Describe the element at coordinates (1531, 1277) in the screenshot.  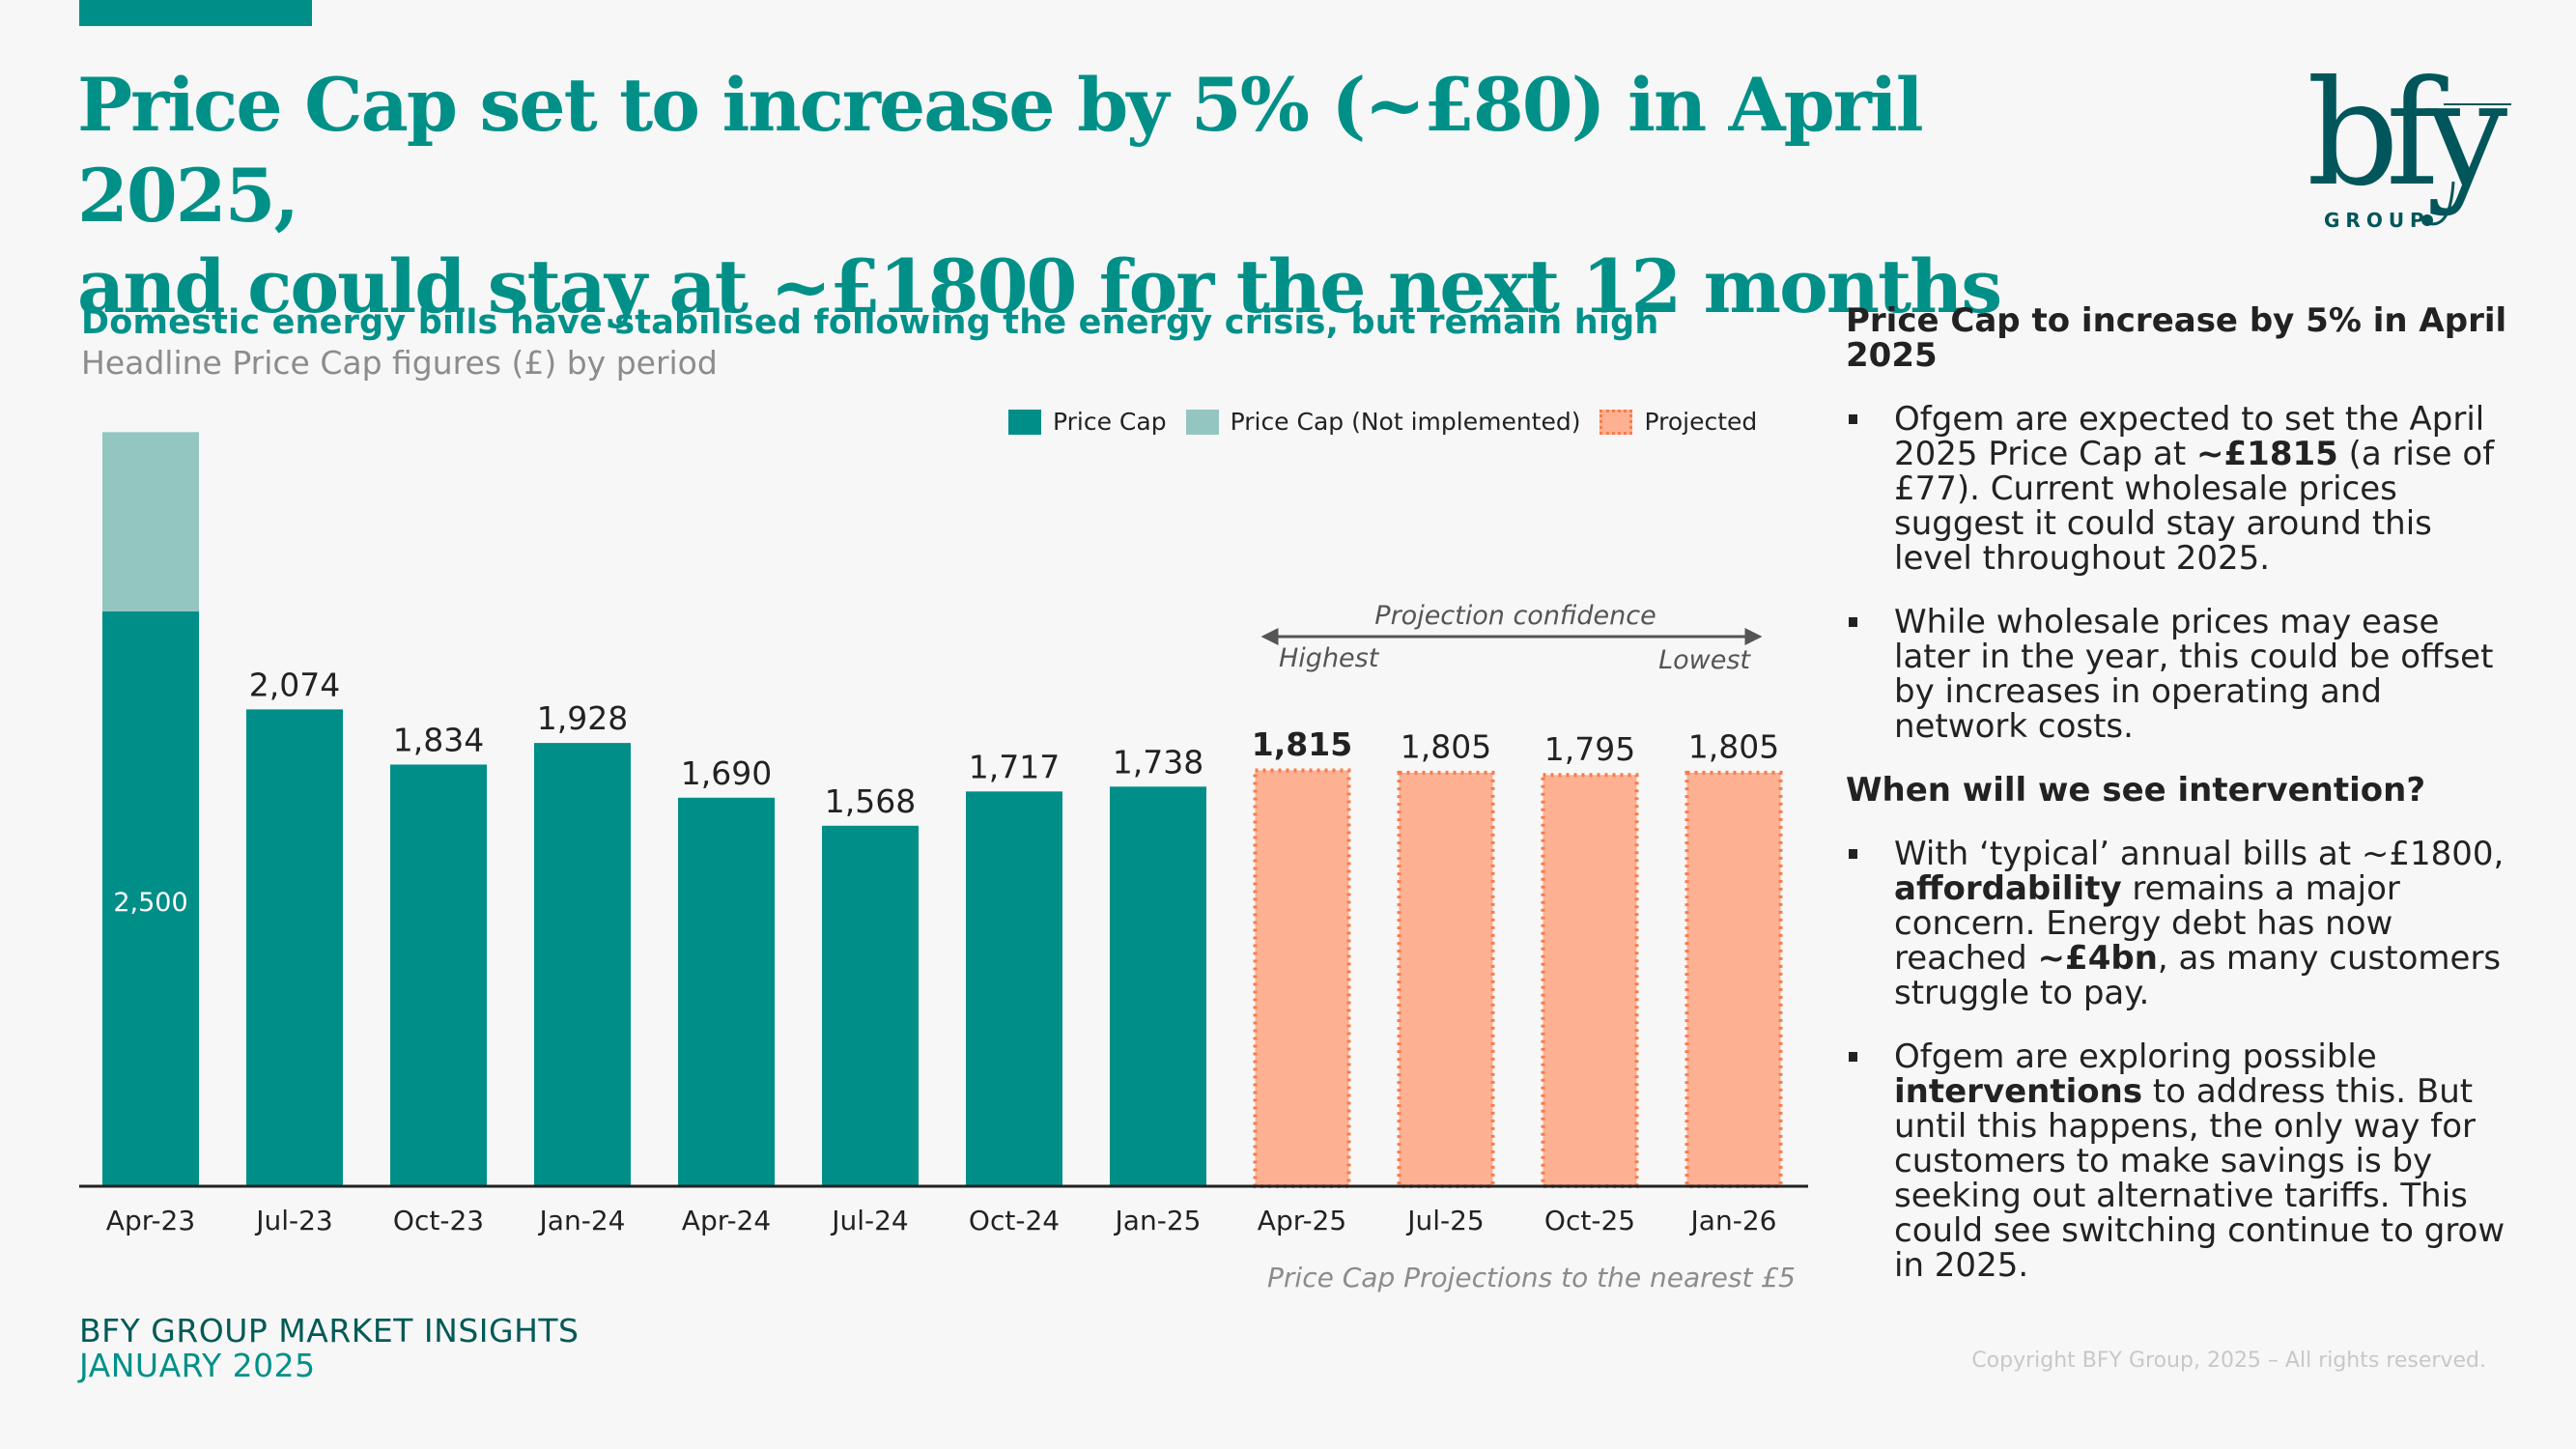
I see `projection-note: Price Cap Projections to the nearest £5` at that location.